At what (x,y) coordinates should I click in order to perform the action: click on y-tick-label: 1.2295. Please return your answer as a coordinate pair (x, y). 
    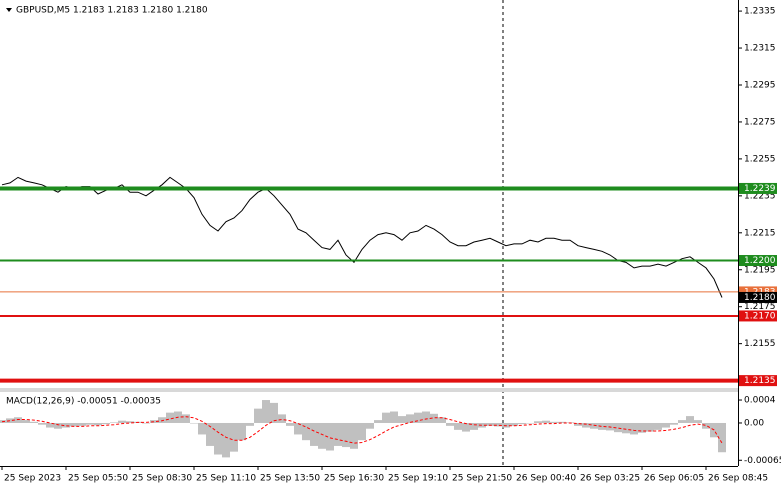
    Looking at the image, I should click on (760, 85).